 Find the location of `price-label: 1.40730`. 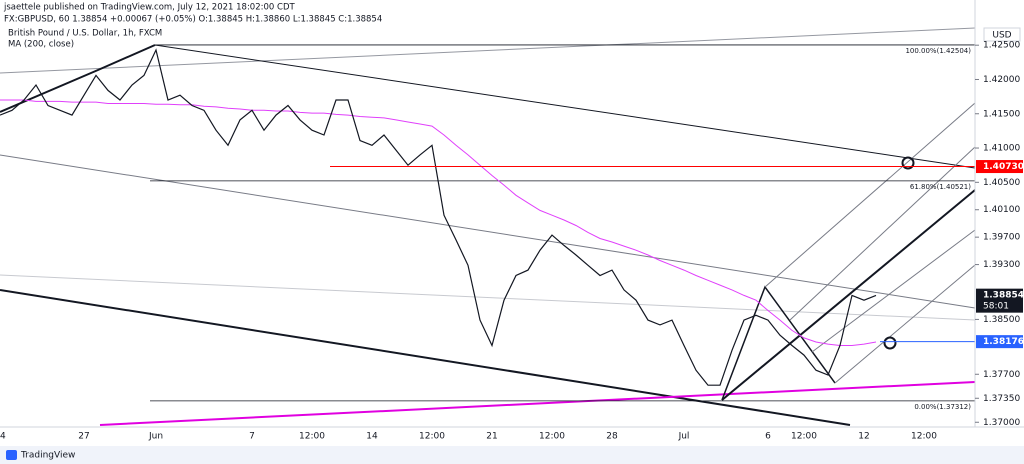

price-label: 1.40730 is located at coordinates (1003, 167).